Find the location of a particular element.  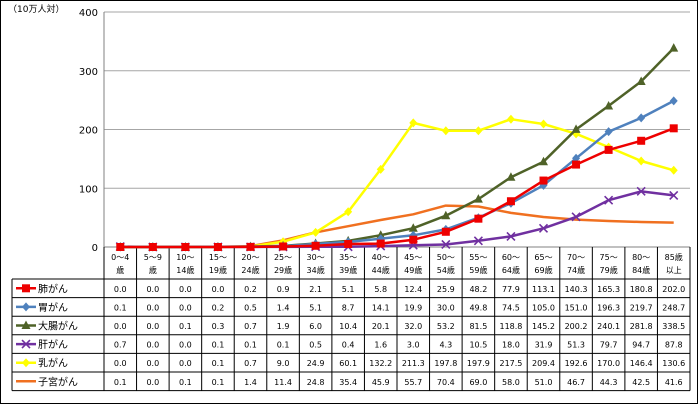

x-tick-label: 34歳 is located at coordinates (316, 270).